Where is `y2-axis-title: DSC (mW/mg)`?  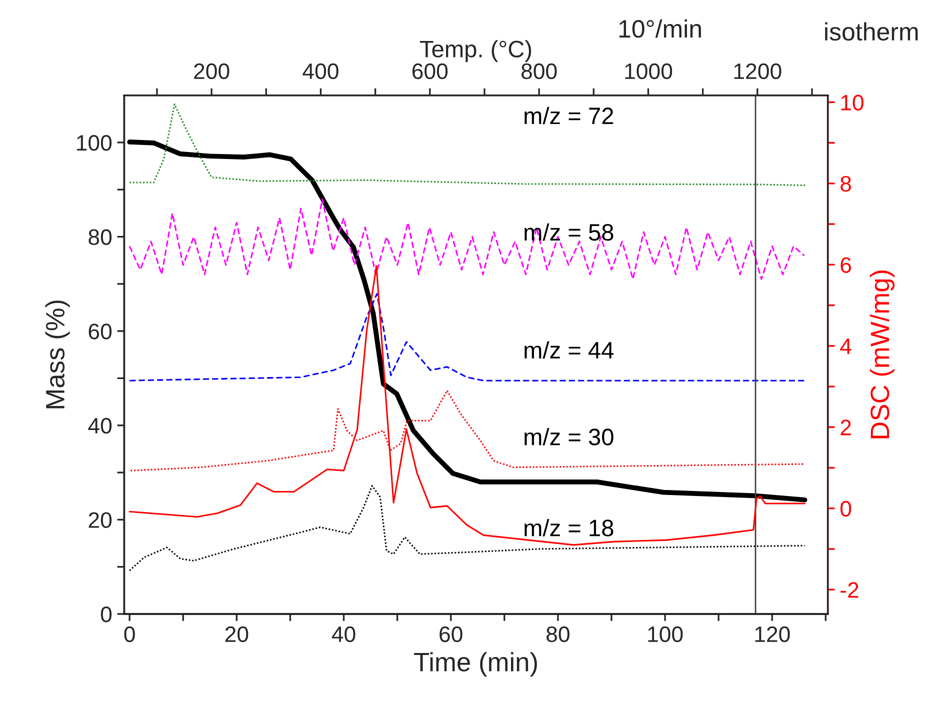 y2-axis-title: DSC (mW/mg) is located at coordinates (882, 354).